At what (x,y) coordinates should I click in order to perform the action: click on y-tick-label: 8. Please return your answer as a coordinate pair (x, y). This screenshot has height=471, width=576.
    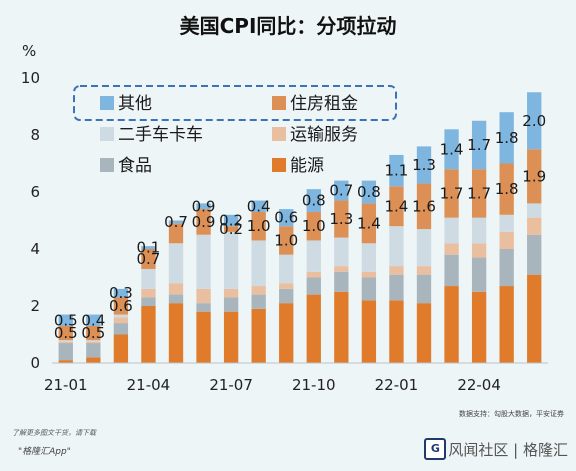
    Looking at the image, I should click on (35, 135).